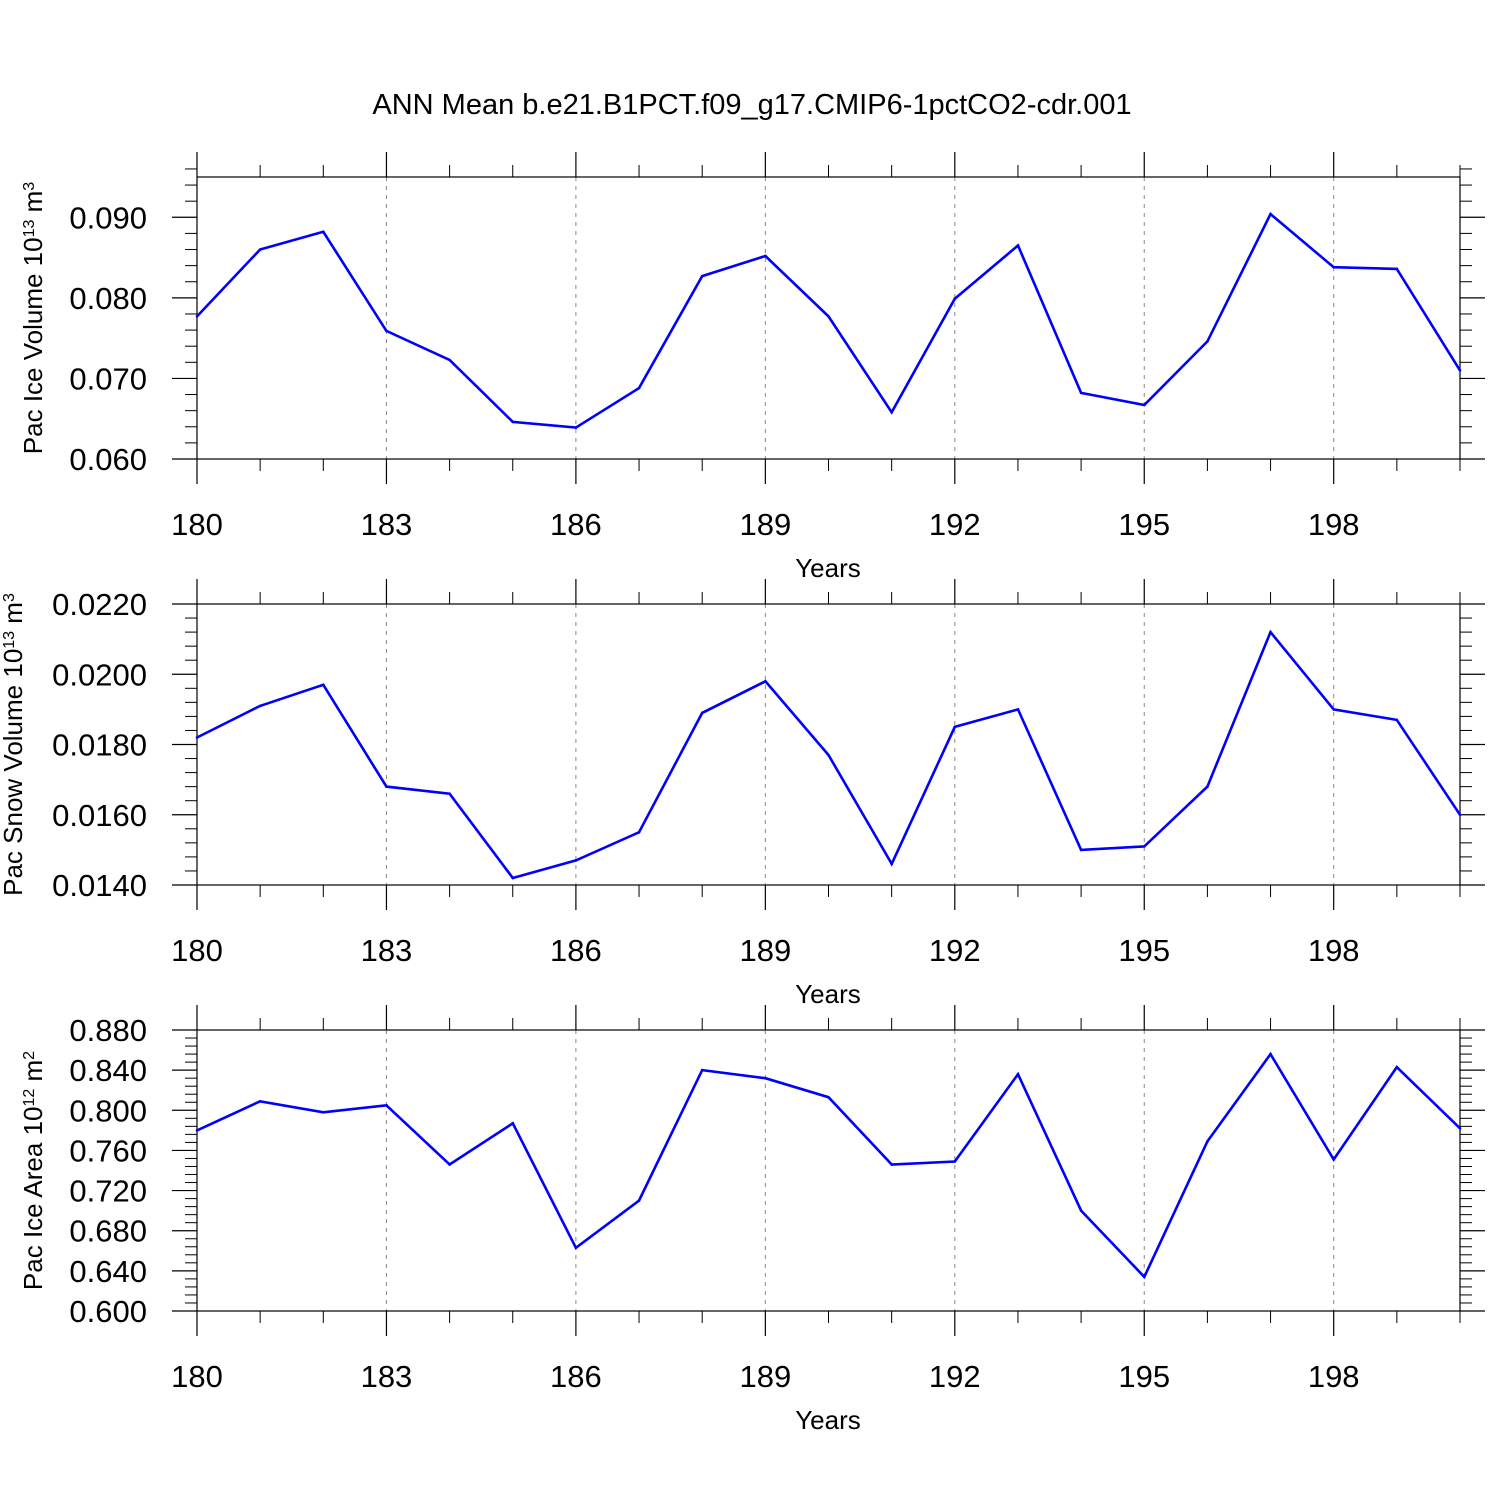 This screenshot has width=1500, height=1500. What do you see at coordinates (29, 1055) in the screenshot?
I see `y-label-superscript: 2` at bounding box center [29, 1055].